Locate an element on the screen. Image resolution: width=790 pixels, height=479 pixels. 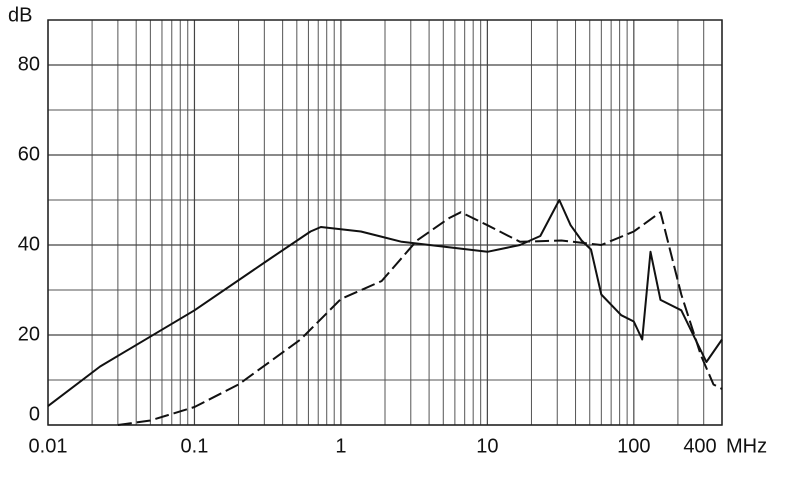
y-axis-label: dB is located at coordinates (20, 15).